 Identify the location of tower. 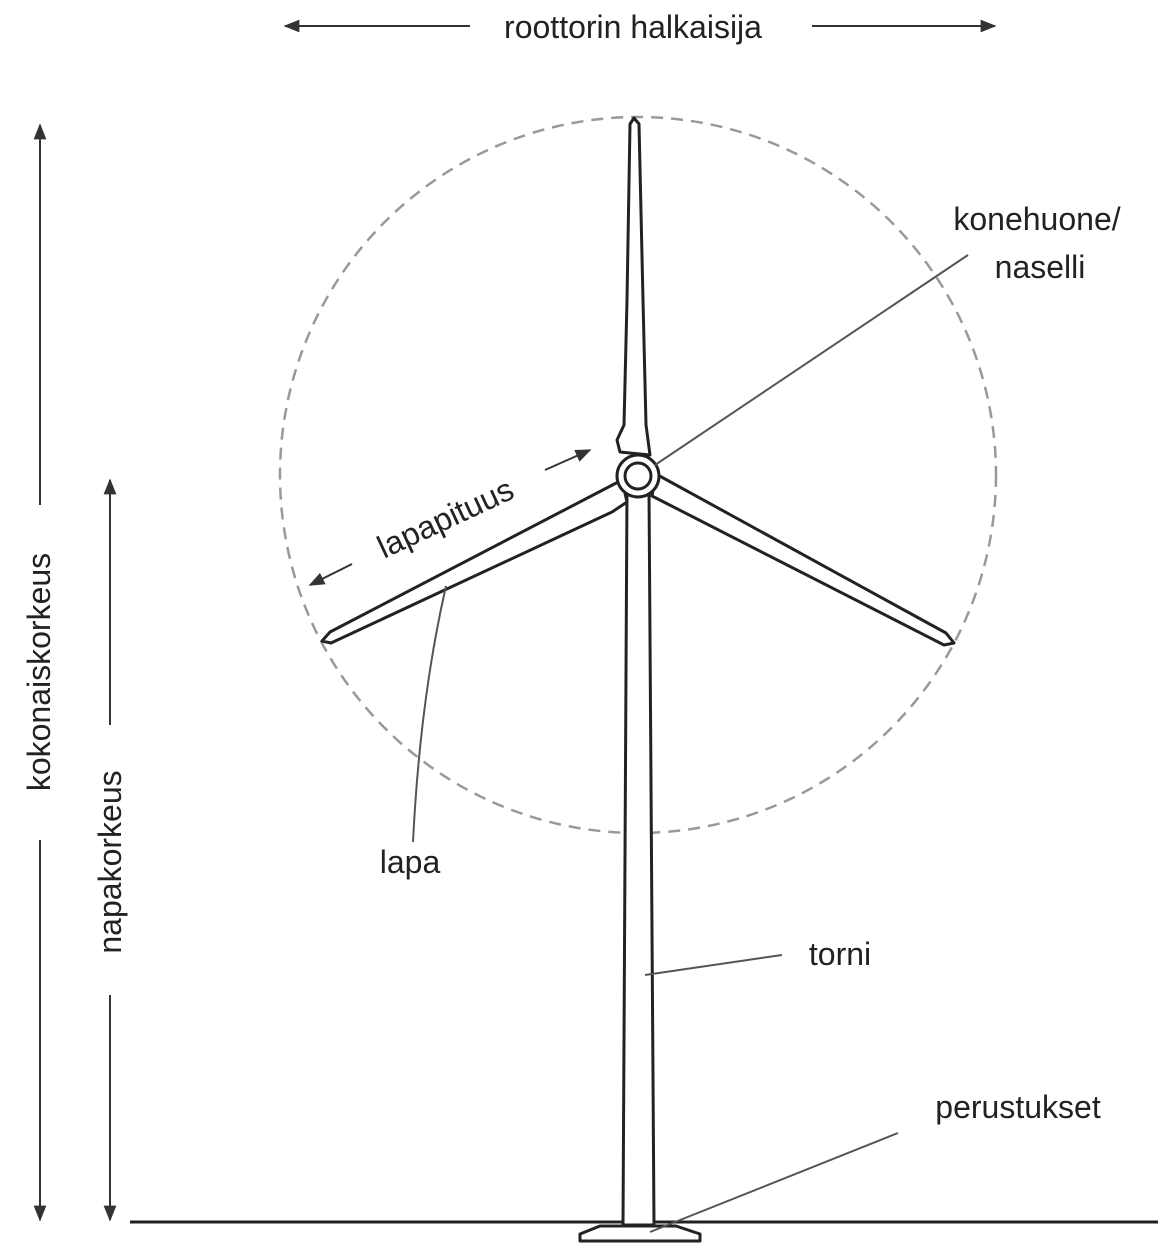
(638, 857).